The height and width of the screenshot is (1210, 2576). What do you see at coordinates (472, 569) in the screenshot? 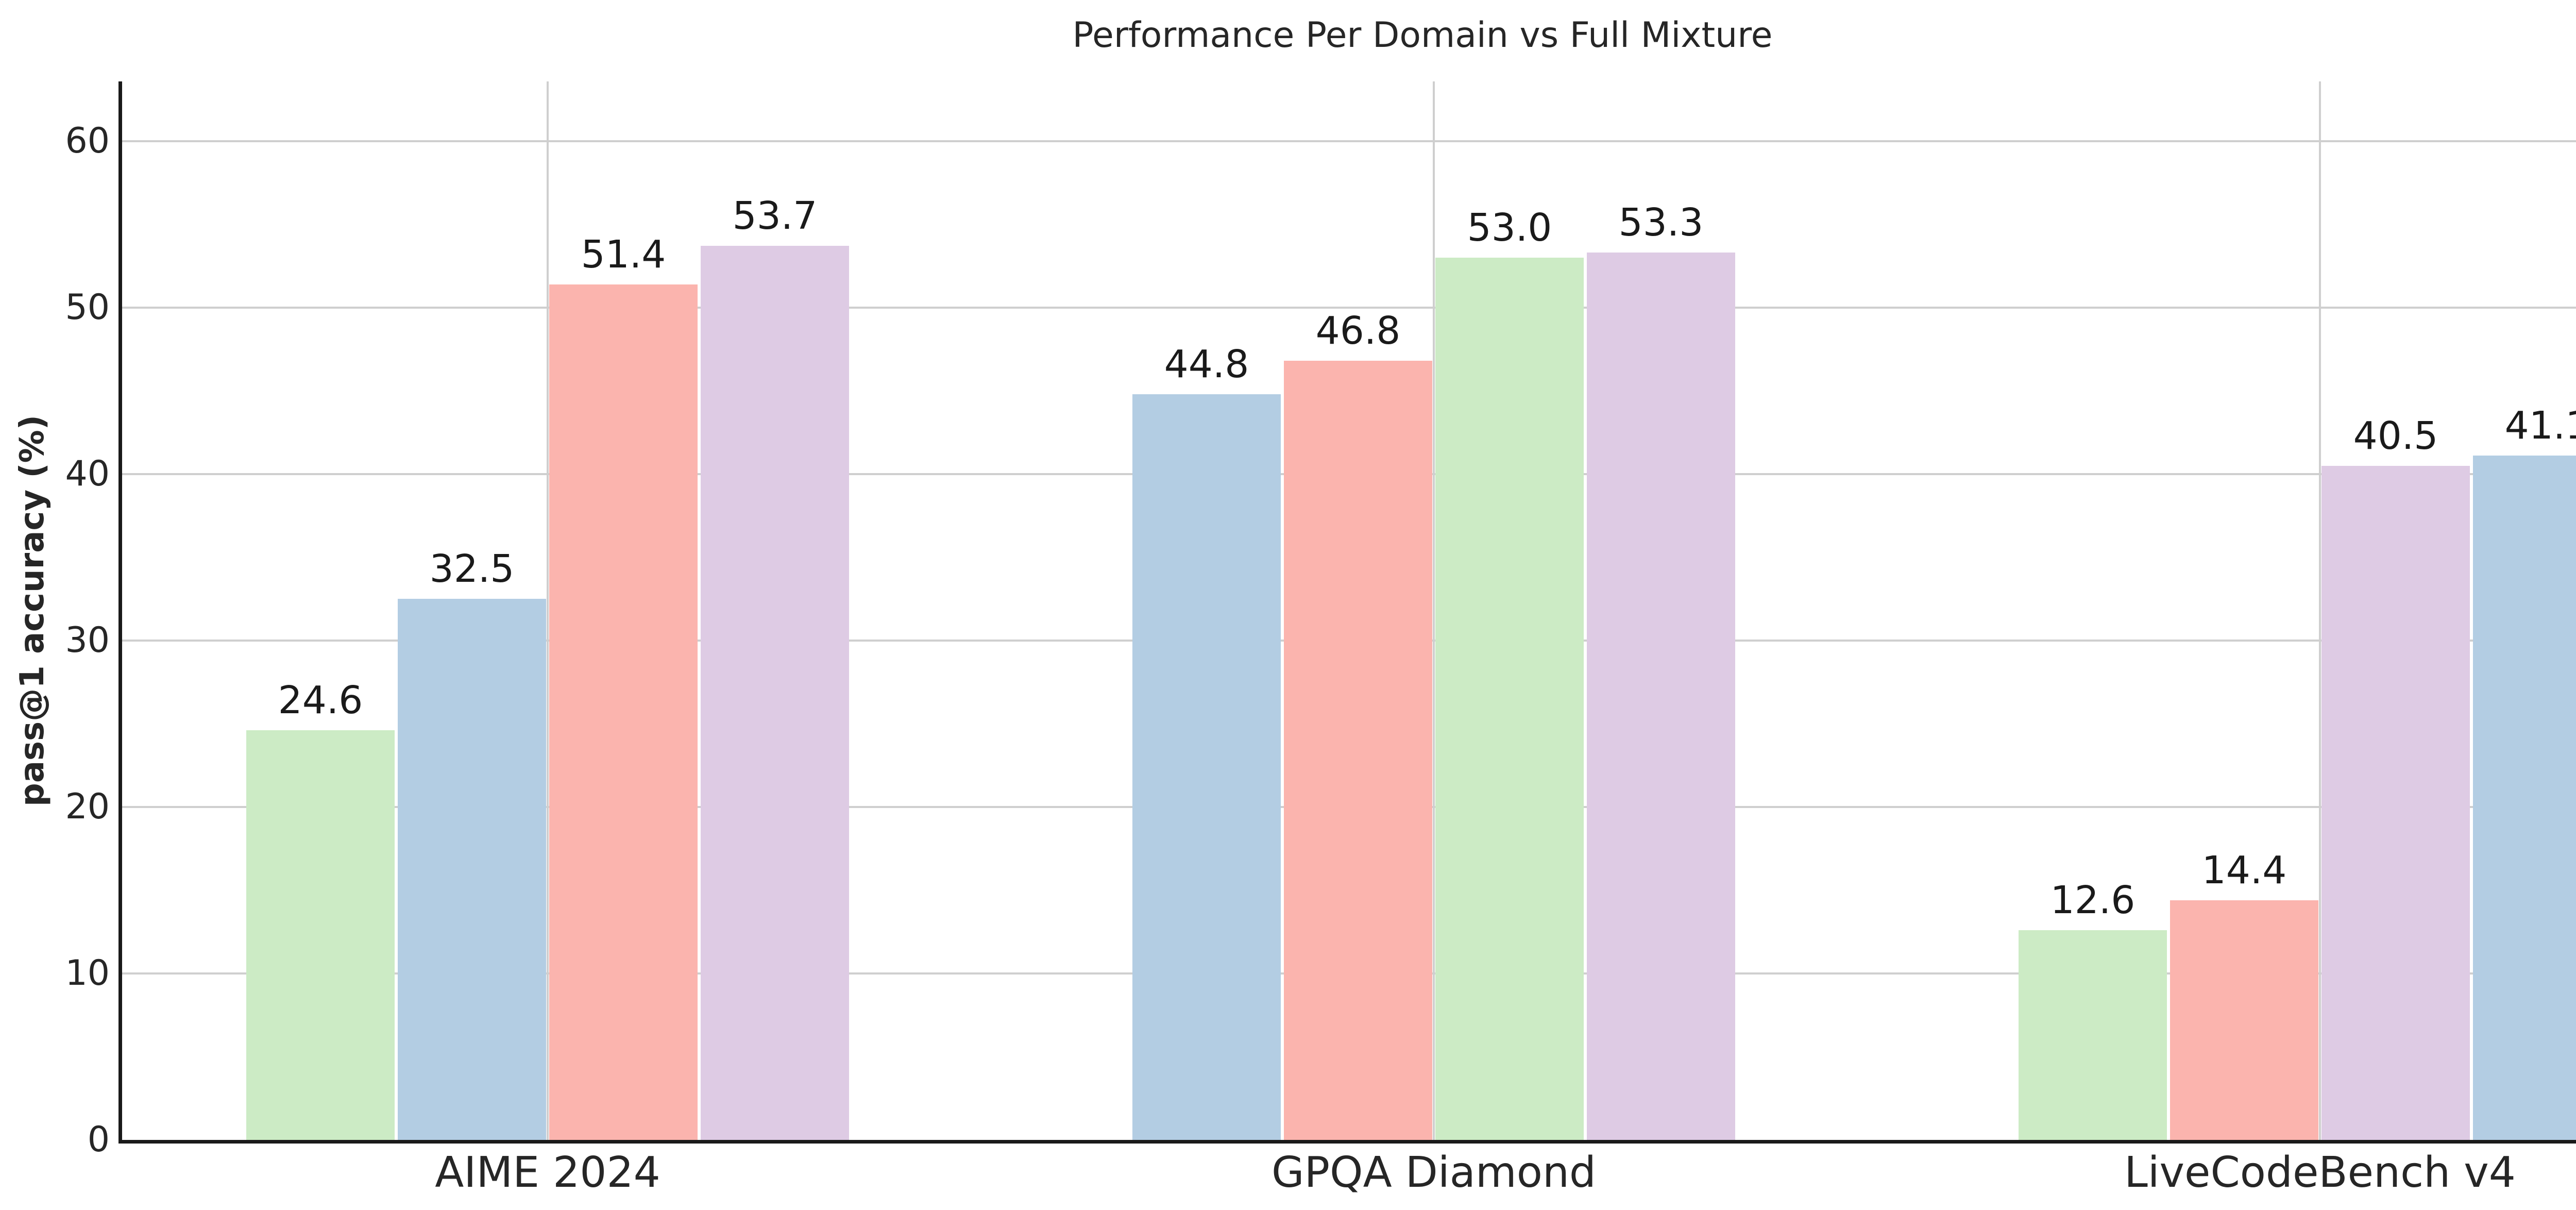
I see `bar-value-label: 32.5` at bounding box center [472, 569].